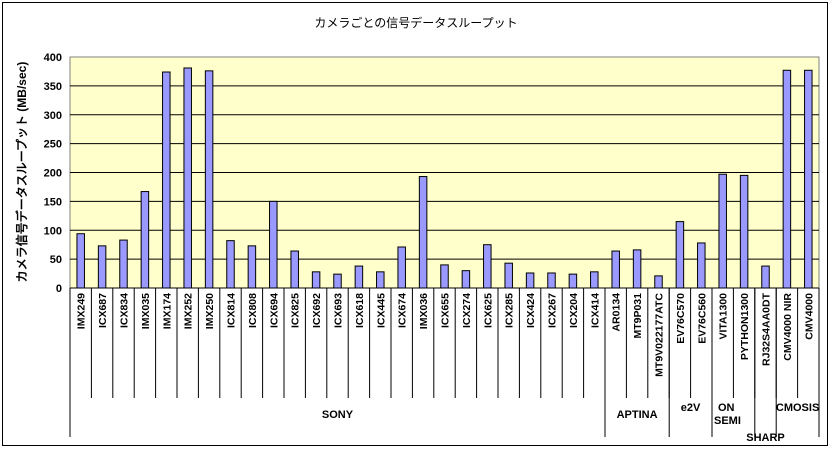 This screenshot has width=832, height=449. What do you see at coordinates (788, 327) in the screenshot?
I see `x-tick-label: CMV4000 NIR` at bounding box center [788, 327].